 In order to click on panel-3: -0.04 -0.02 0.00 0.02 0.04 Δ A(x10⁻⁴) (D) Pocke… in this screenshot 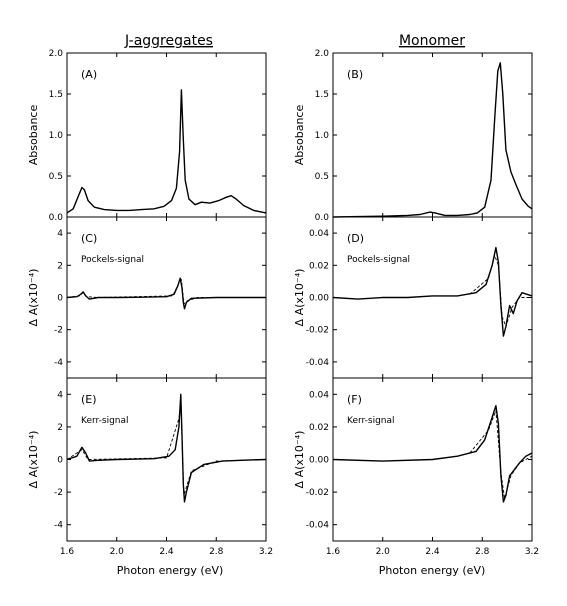, I will do `click(413, 297)`.